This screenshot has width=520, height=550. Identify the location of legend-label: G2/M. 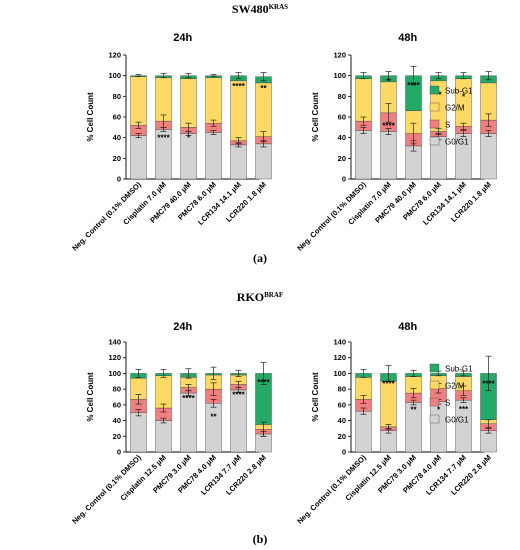
(455, 108).